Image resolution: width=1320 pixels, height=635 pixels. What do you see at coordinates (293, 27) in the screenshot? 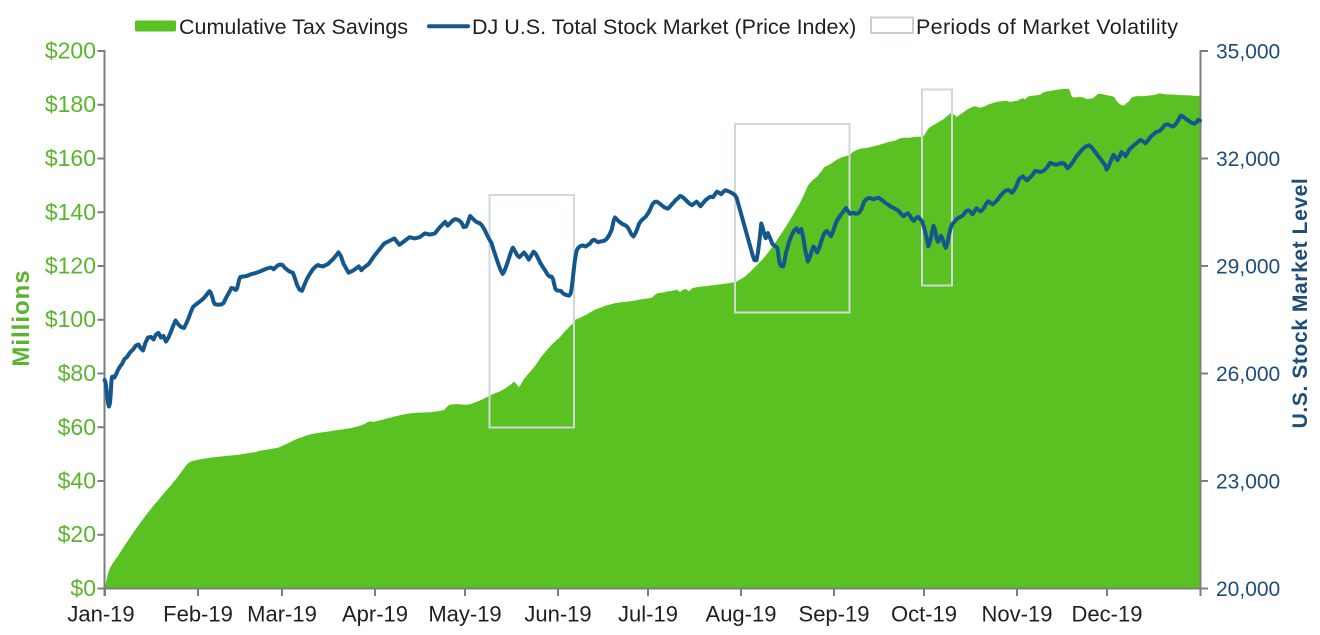
I see `svg-text: Cumulative Tax Savings` at bounding box center [293, 27].